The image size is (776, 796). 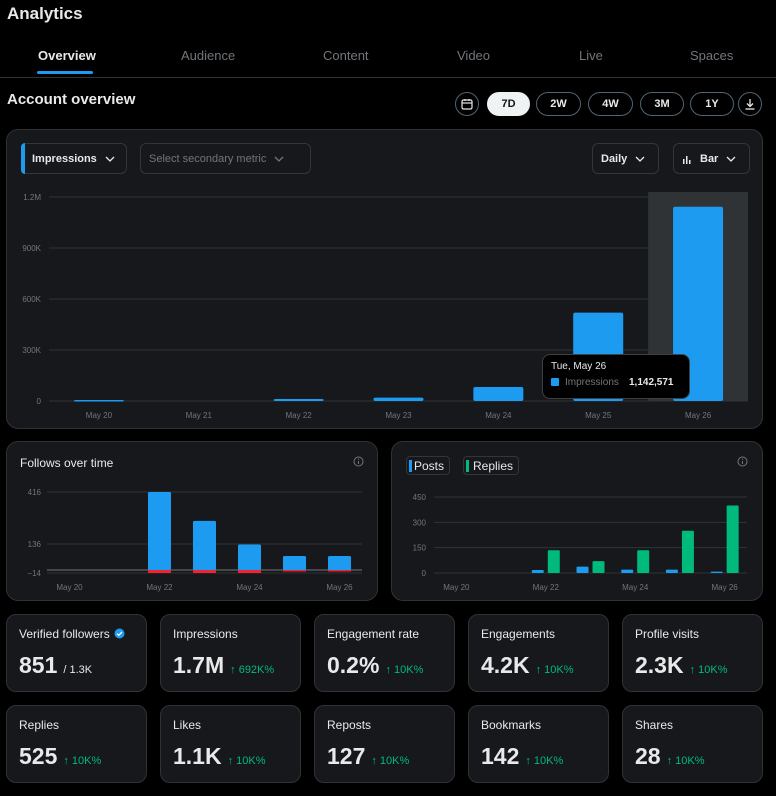 What do you see at coordinates (750, 104) in the screenshot?
I see `download-button` at bounding box center [750, 104].